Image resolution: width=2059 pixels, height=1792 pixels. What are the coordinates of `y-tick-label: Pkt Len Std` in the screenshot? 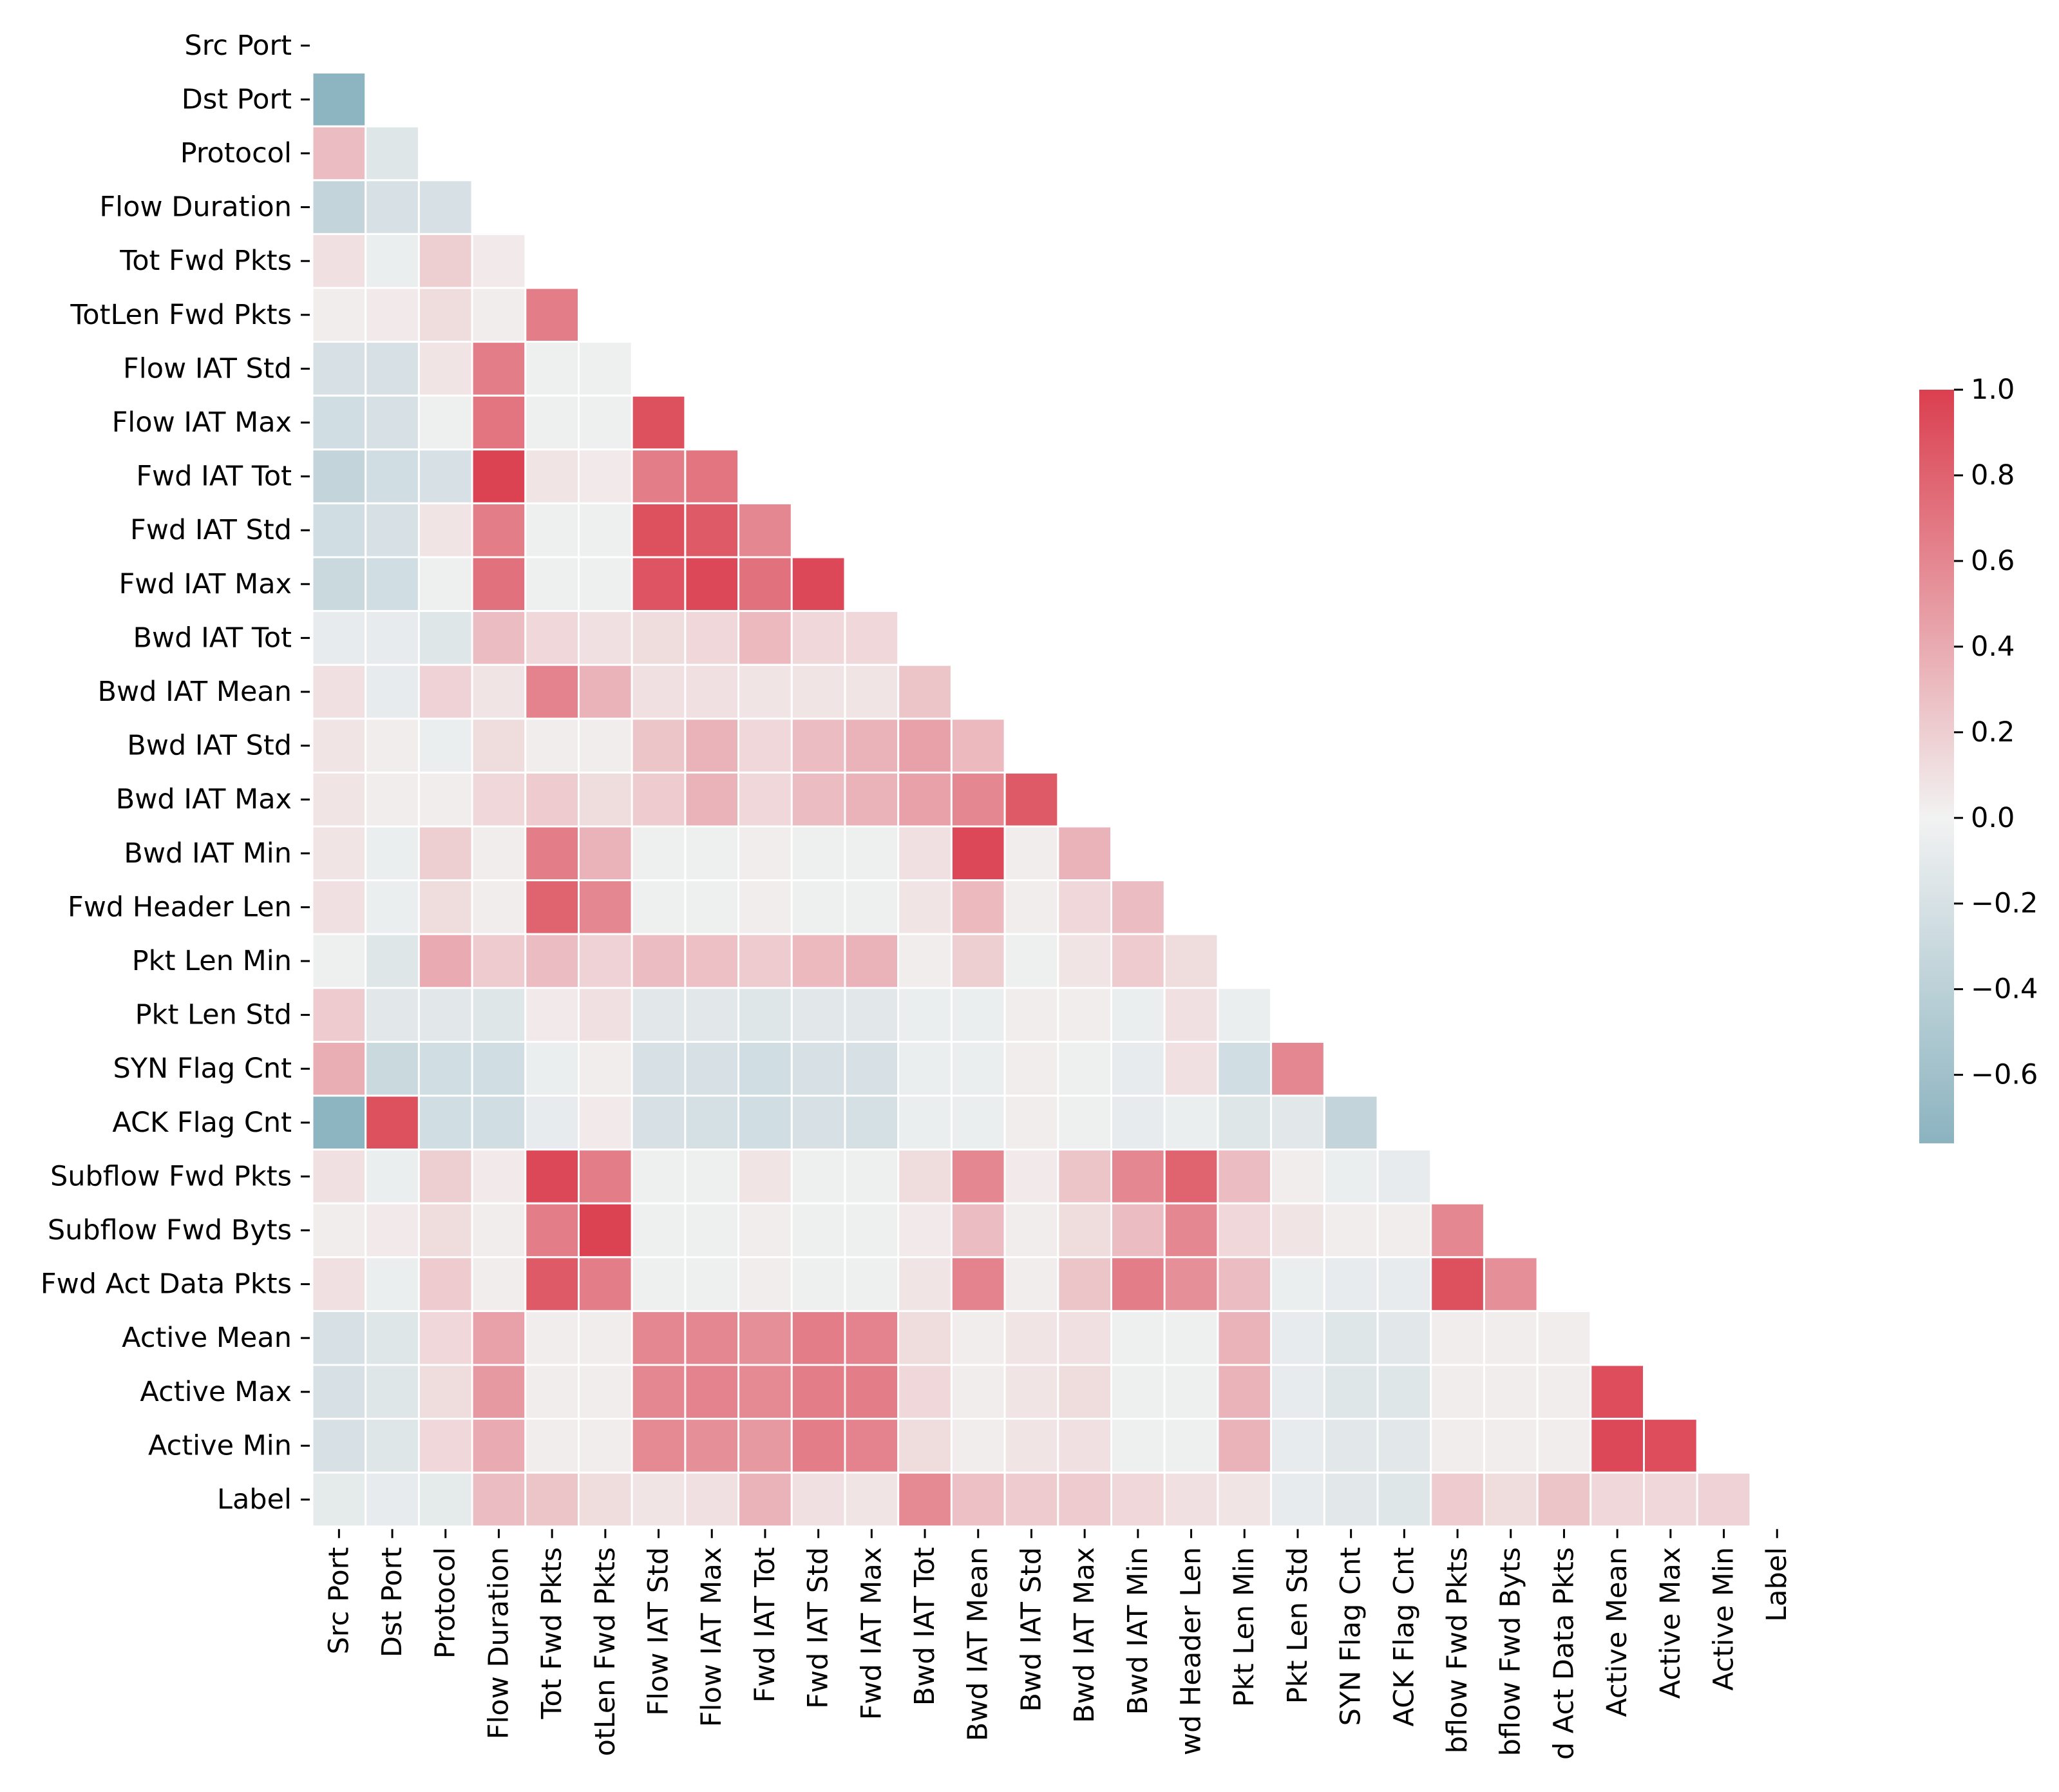 It's located at (213, 1015).